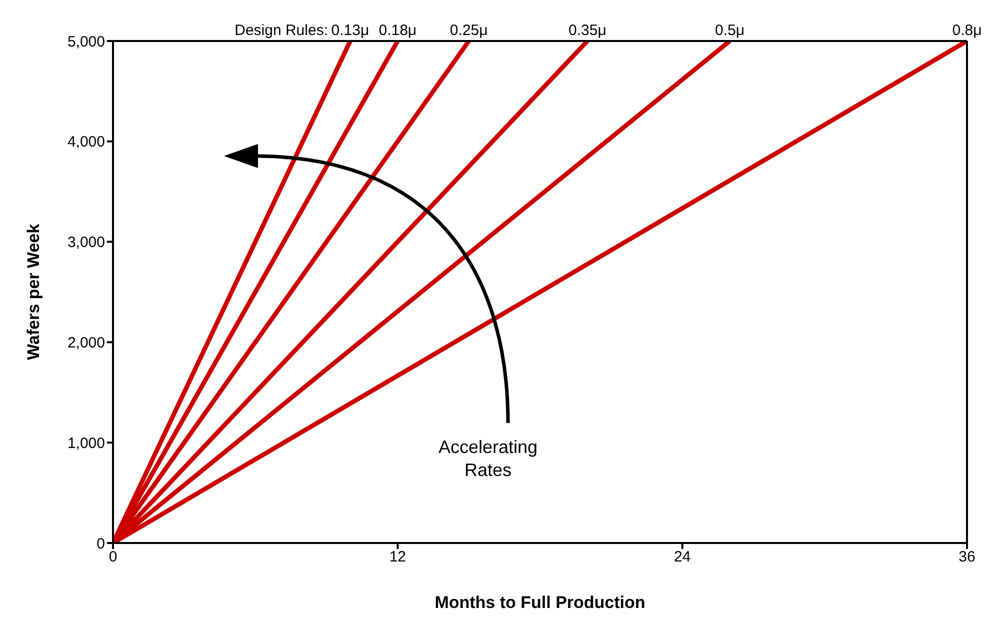  I want to click on series-label: 0.5μ, so click(730, 30).